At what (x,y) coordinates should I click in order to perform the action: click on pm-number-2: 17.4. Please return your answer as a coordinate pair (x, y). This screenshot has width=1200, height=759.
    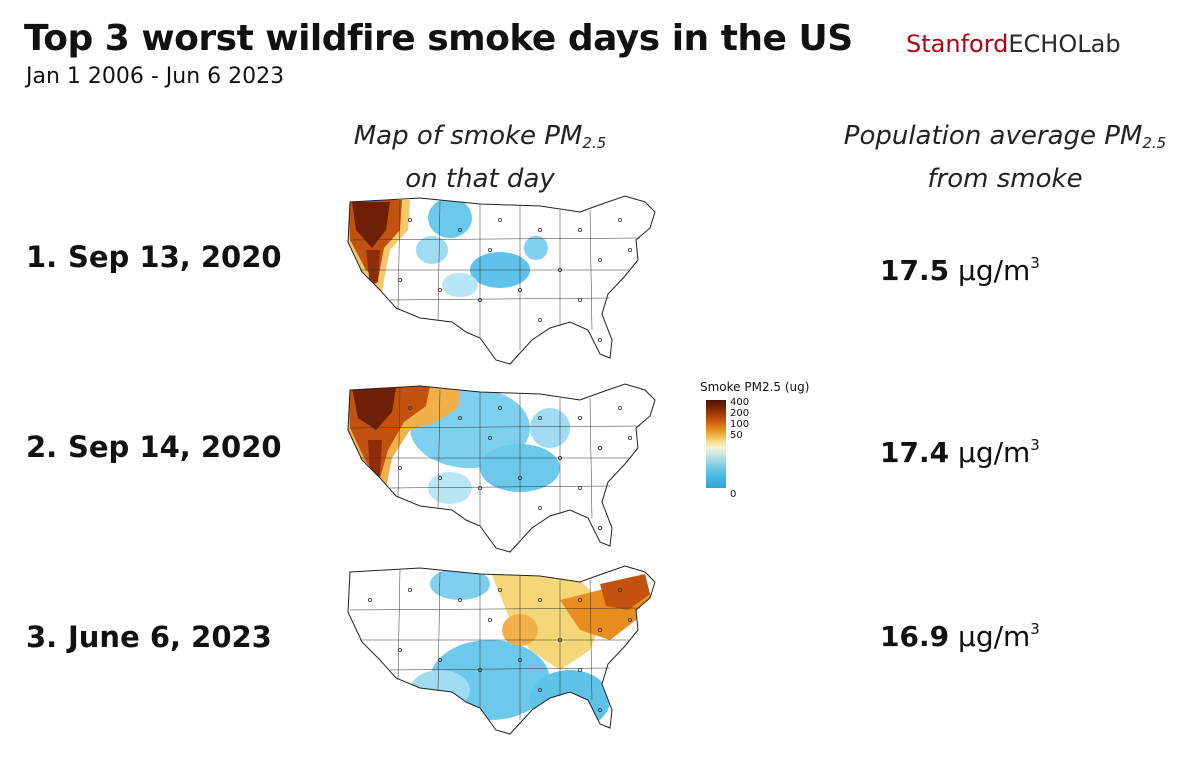
    Looking at the image, I should click on (915, 452).